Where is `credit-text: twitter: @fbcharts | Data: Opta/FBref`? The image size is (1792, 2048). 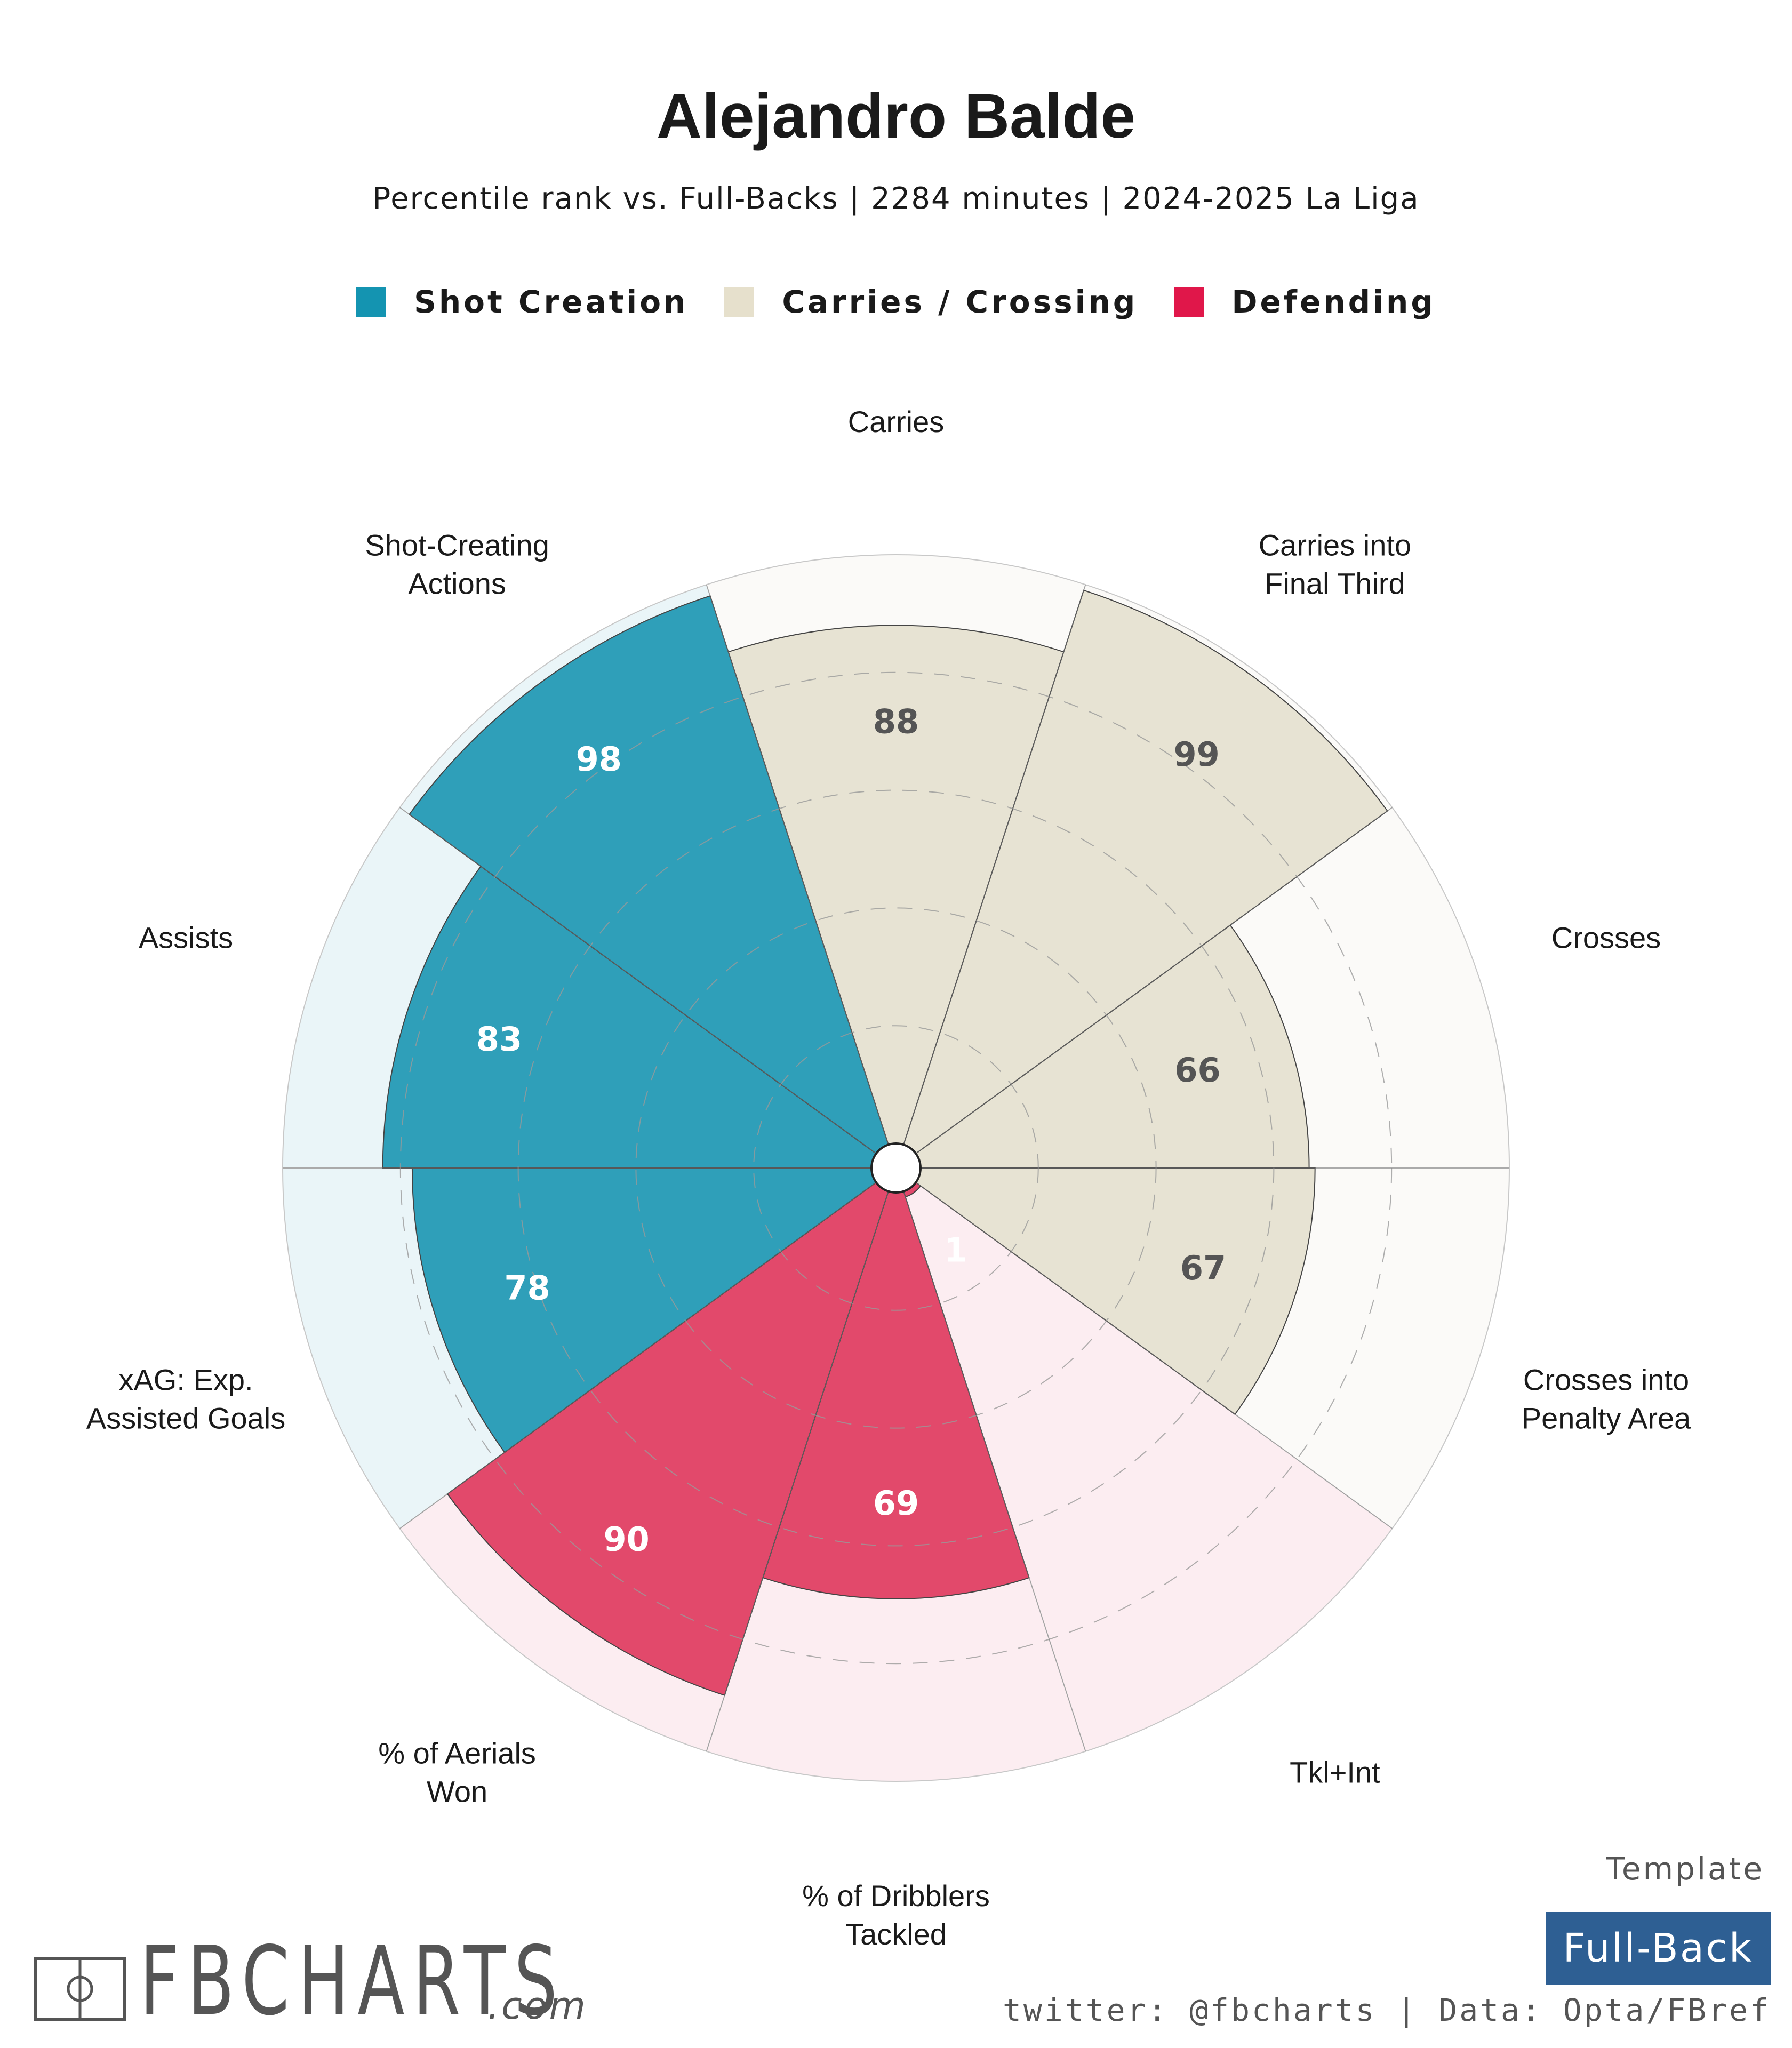
credit-text: twitter: @fbcharts | Data: Opta/FBref is located at coordinates (1386, 2010).